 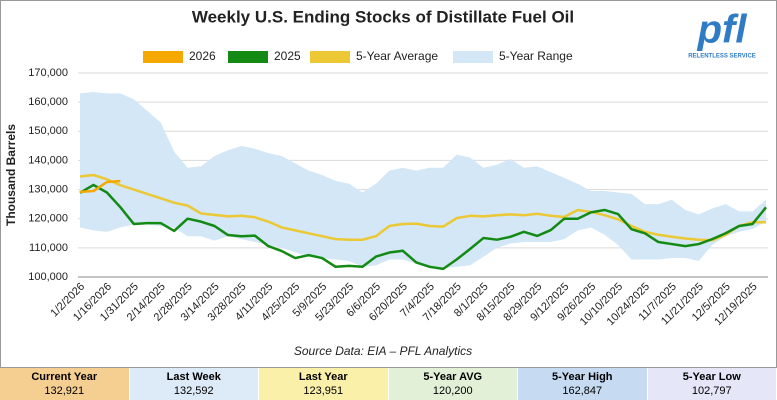 What do you see at coordinates (452, 391) in the screenshot?
I see `summary-value: 120,200` at bounding box center [452, 391].